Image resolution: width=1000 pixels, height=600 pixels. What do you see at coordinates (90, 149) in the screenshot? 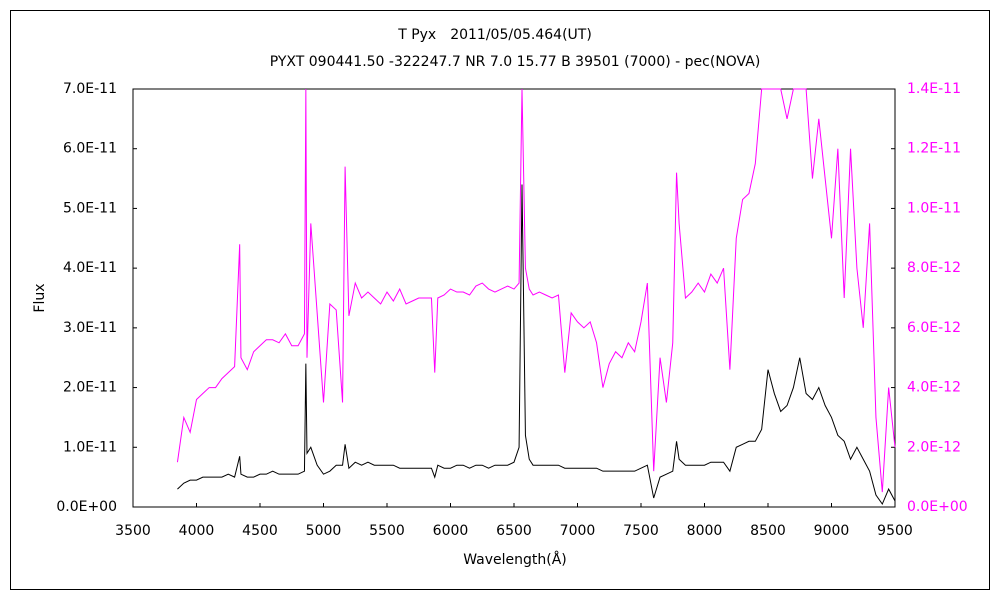
I see `y-tick-label: 6.0E-11` at bounding box center [90, 149].